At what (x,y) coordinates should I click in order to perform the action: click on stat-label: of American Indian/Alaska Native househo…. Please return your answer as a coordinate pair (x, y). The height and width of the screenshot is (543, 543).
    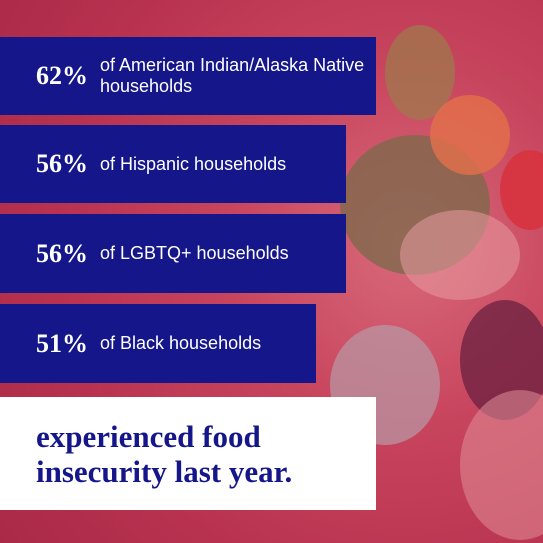
    Looking at the image, I should click on (232, 75).